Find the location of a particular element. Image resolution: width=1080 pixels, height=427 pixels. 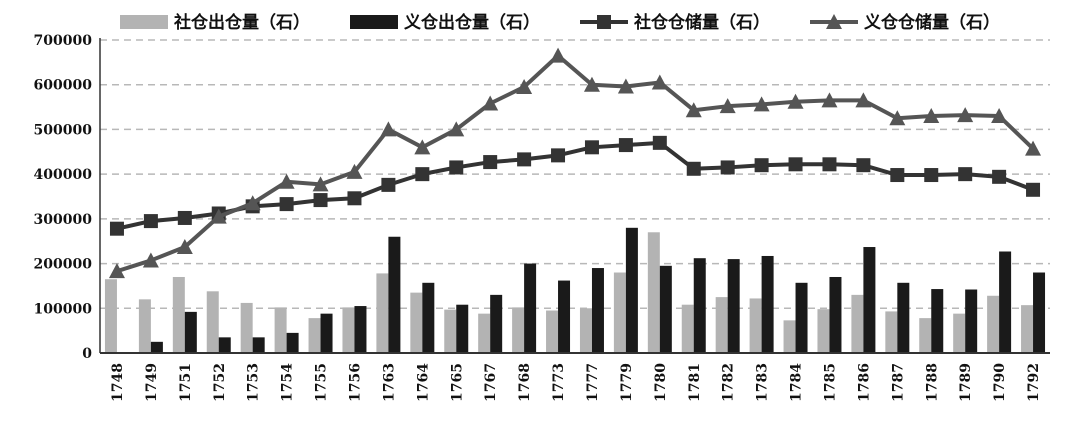

x-tick-label: 1752 is located at coordinates (220, 382).